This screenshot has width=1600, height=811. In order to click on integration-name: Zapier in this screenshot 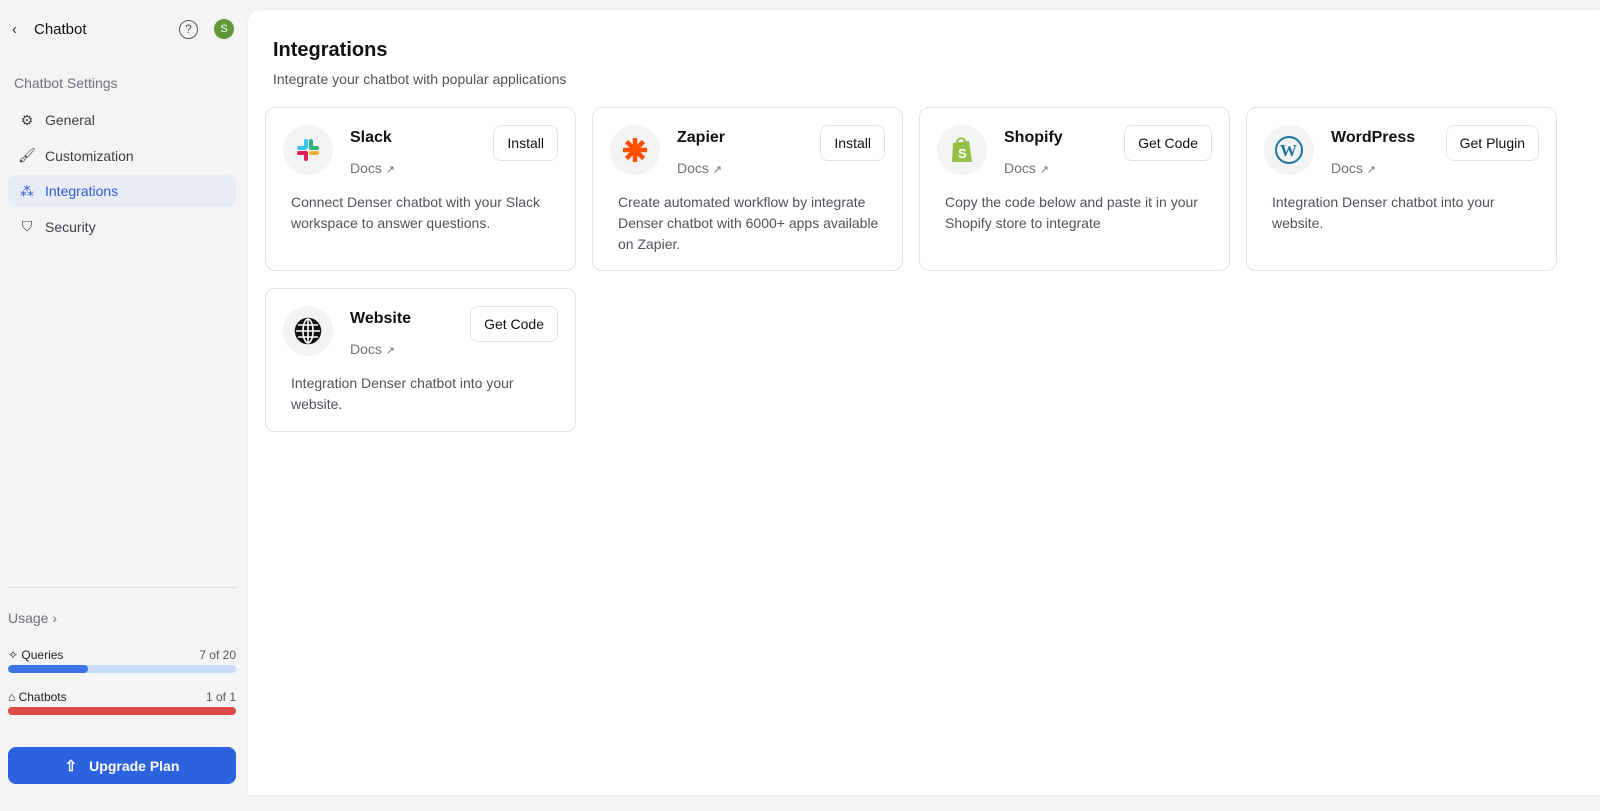, I will do `click(701, 137)`.